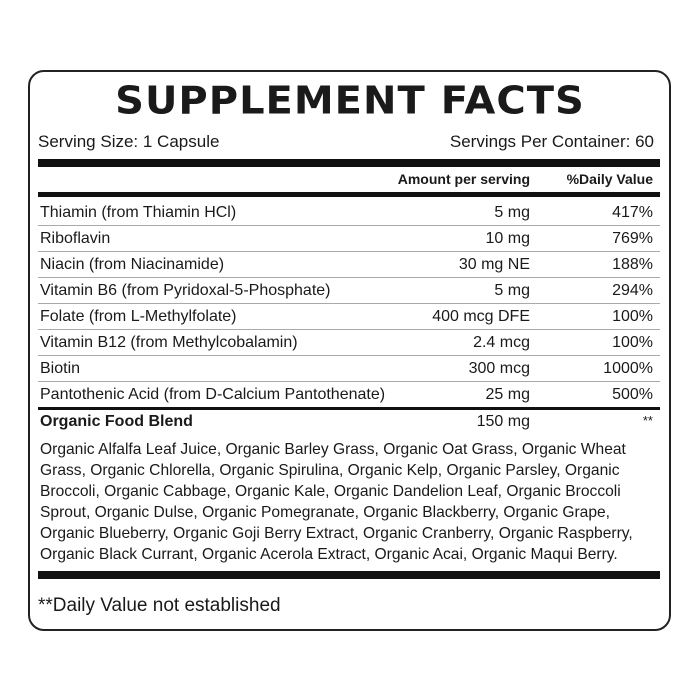  What do you see at coordinates (350, 101) in the screenshot?
I see `panel-title: SUPPLEMENT FACTS` at bounding box center [350, 101].